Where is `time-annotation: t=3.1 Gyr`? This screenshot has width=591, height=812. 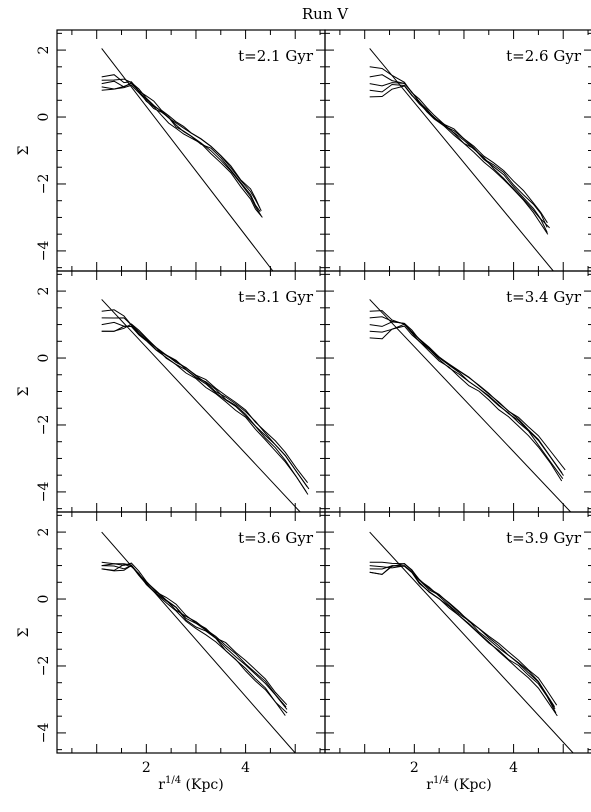
time-annotation: t=3.1 Gyr is located at coordinates (276, 297).